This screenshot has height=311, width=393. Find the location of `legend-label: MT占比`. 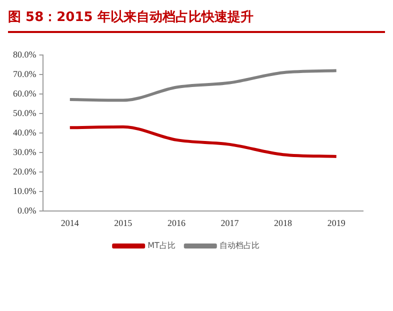

legend-label: MT占比 is located at coordinates (162, 245).